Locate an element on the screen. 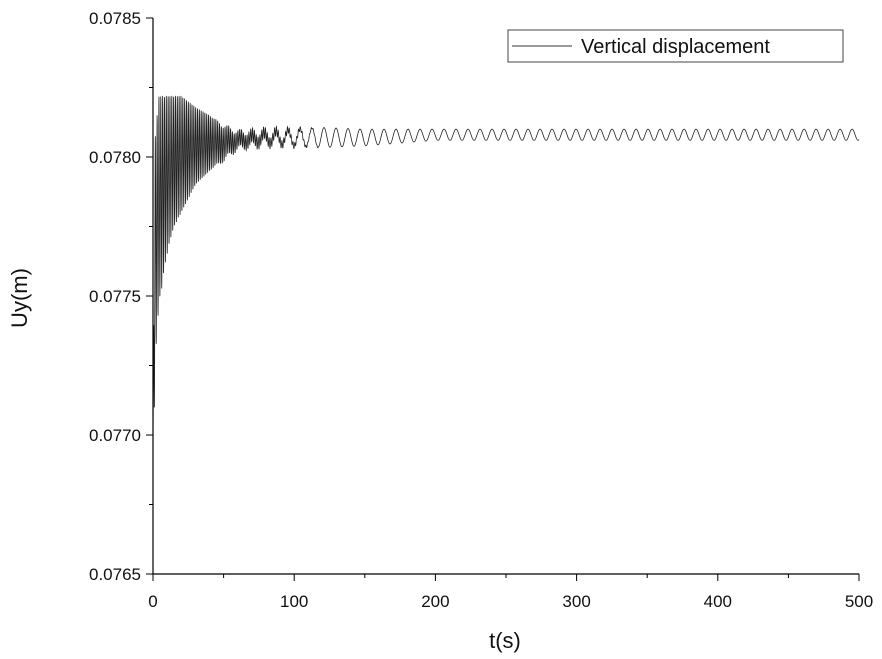 The height and width of the screenshot is (659, 882). x-tick-label: 0 is located at coordinates (152, 601).